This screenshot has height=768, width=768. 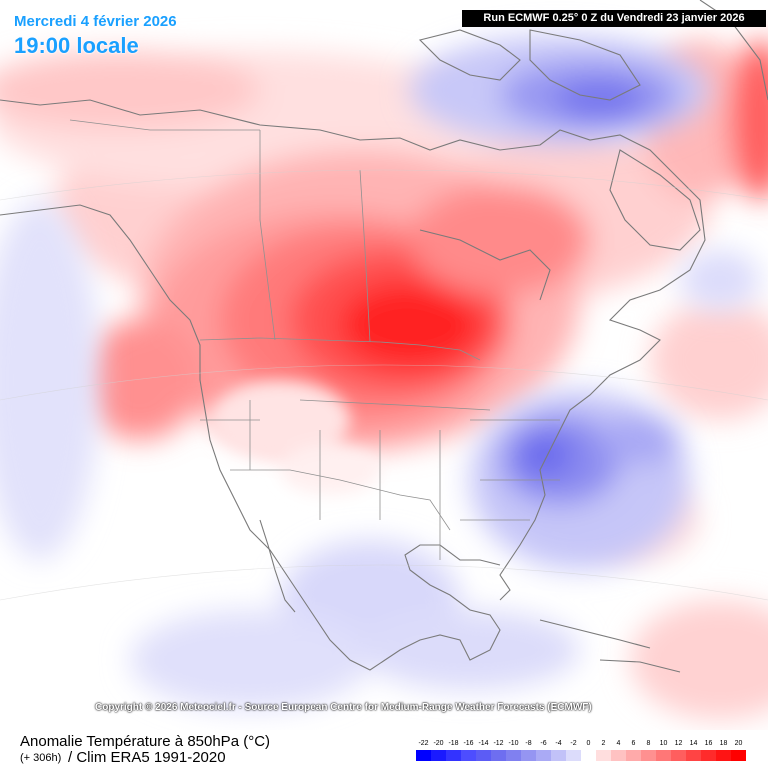 I want to click on color-scale-bar, so click(x=581, y=755).